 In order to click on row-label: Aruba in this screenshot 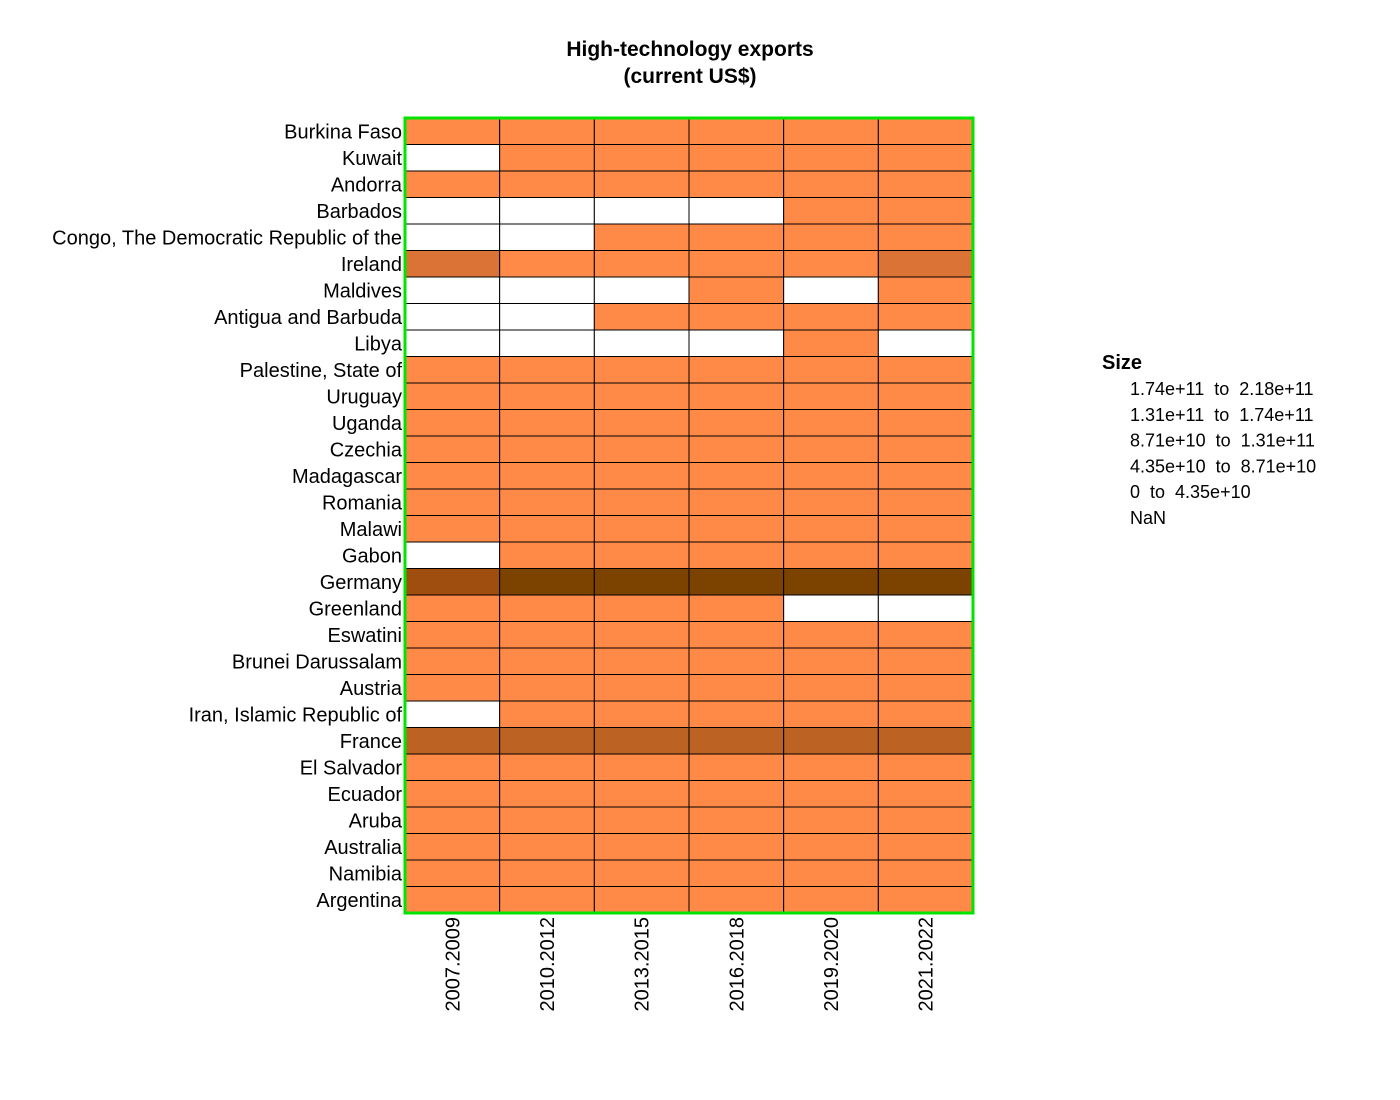, I will do `click(376, 821)`.